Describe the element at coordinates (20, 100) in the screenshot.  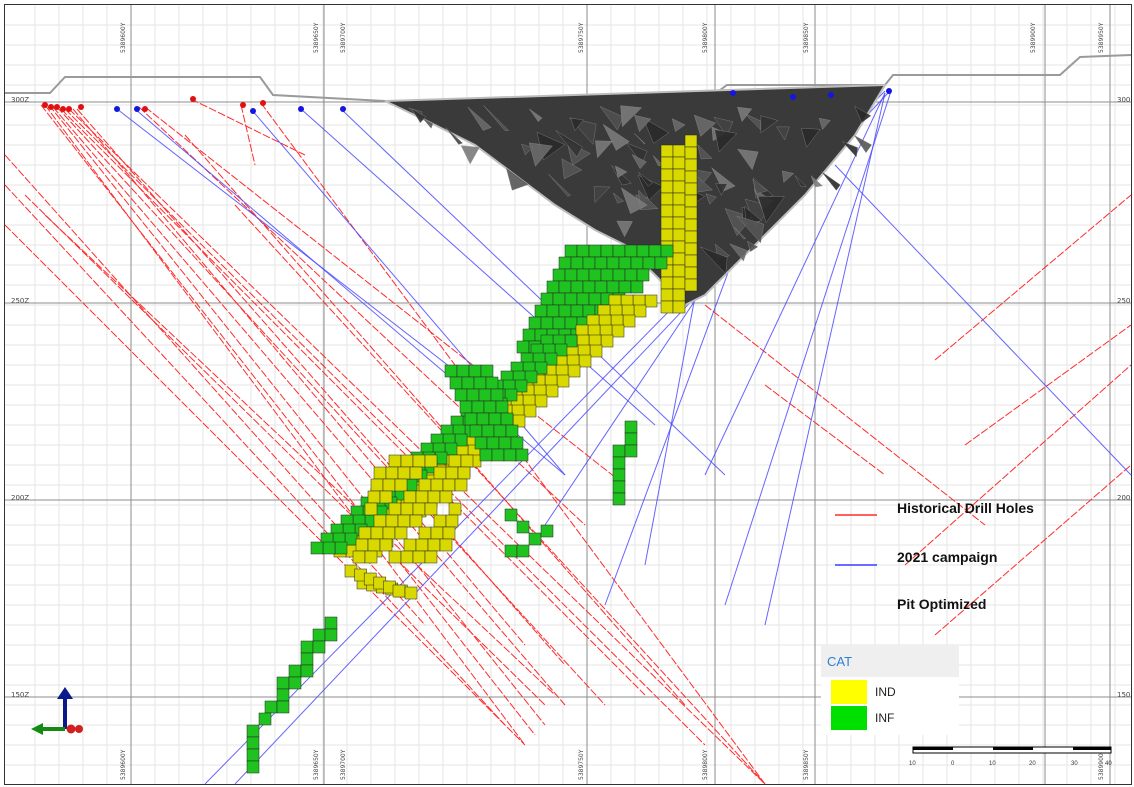
I see `elevation-label: 300Z` at that location.